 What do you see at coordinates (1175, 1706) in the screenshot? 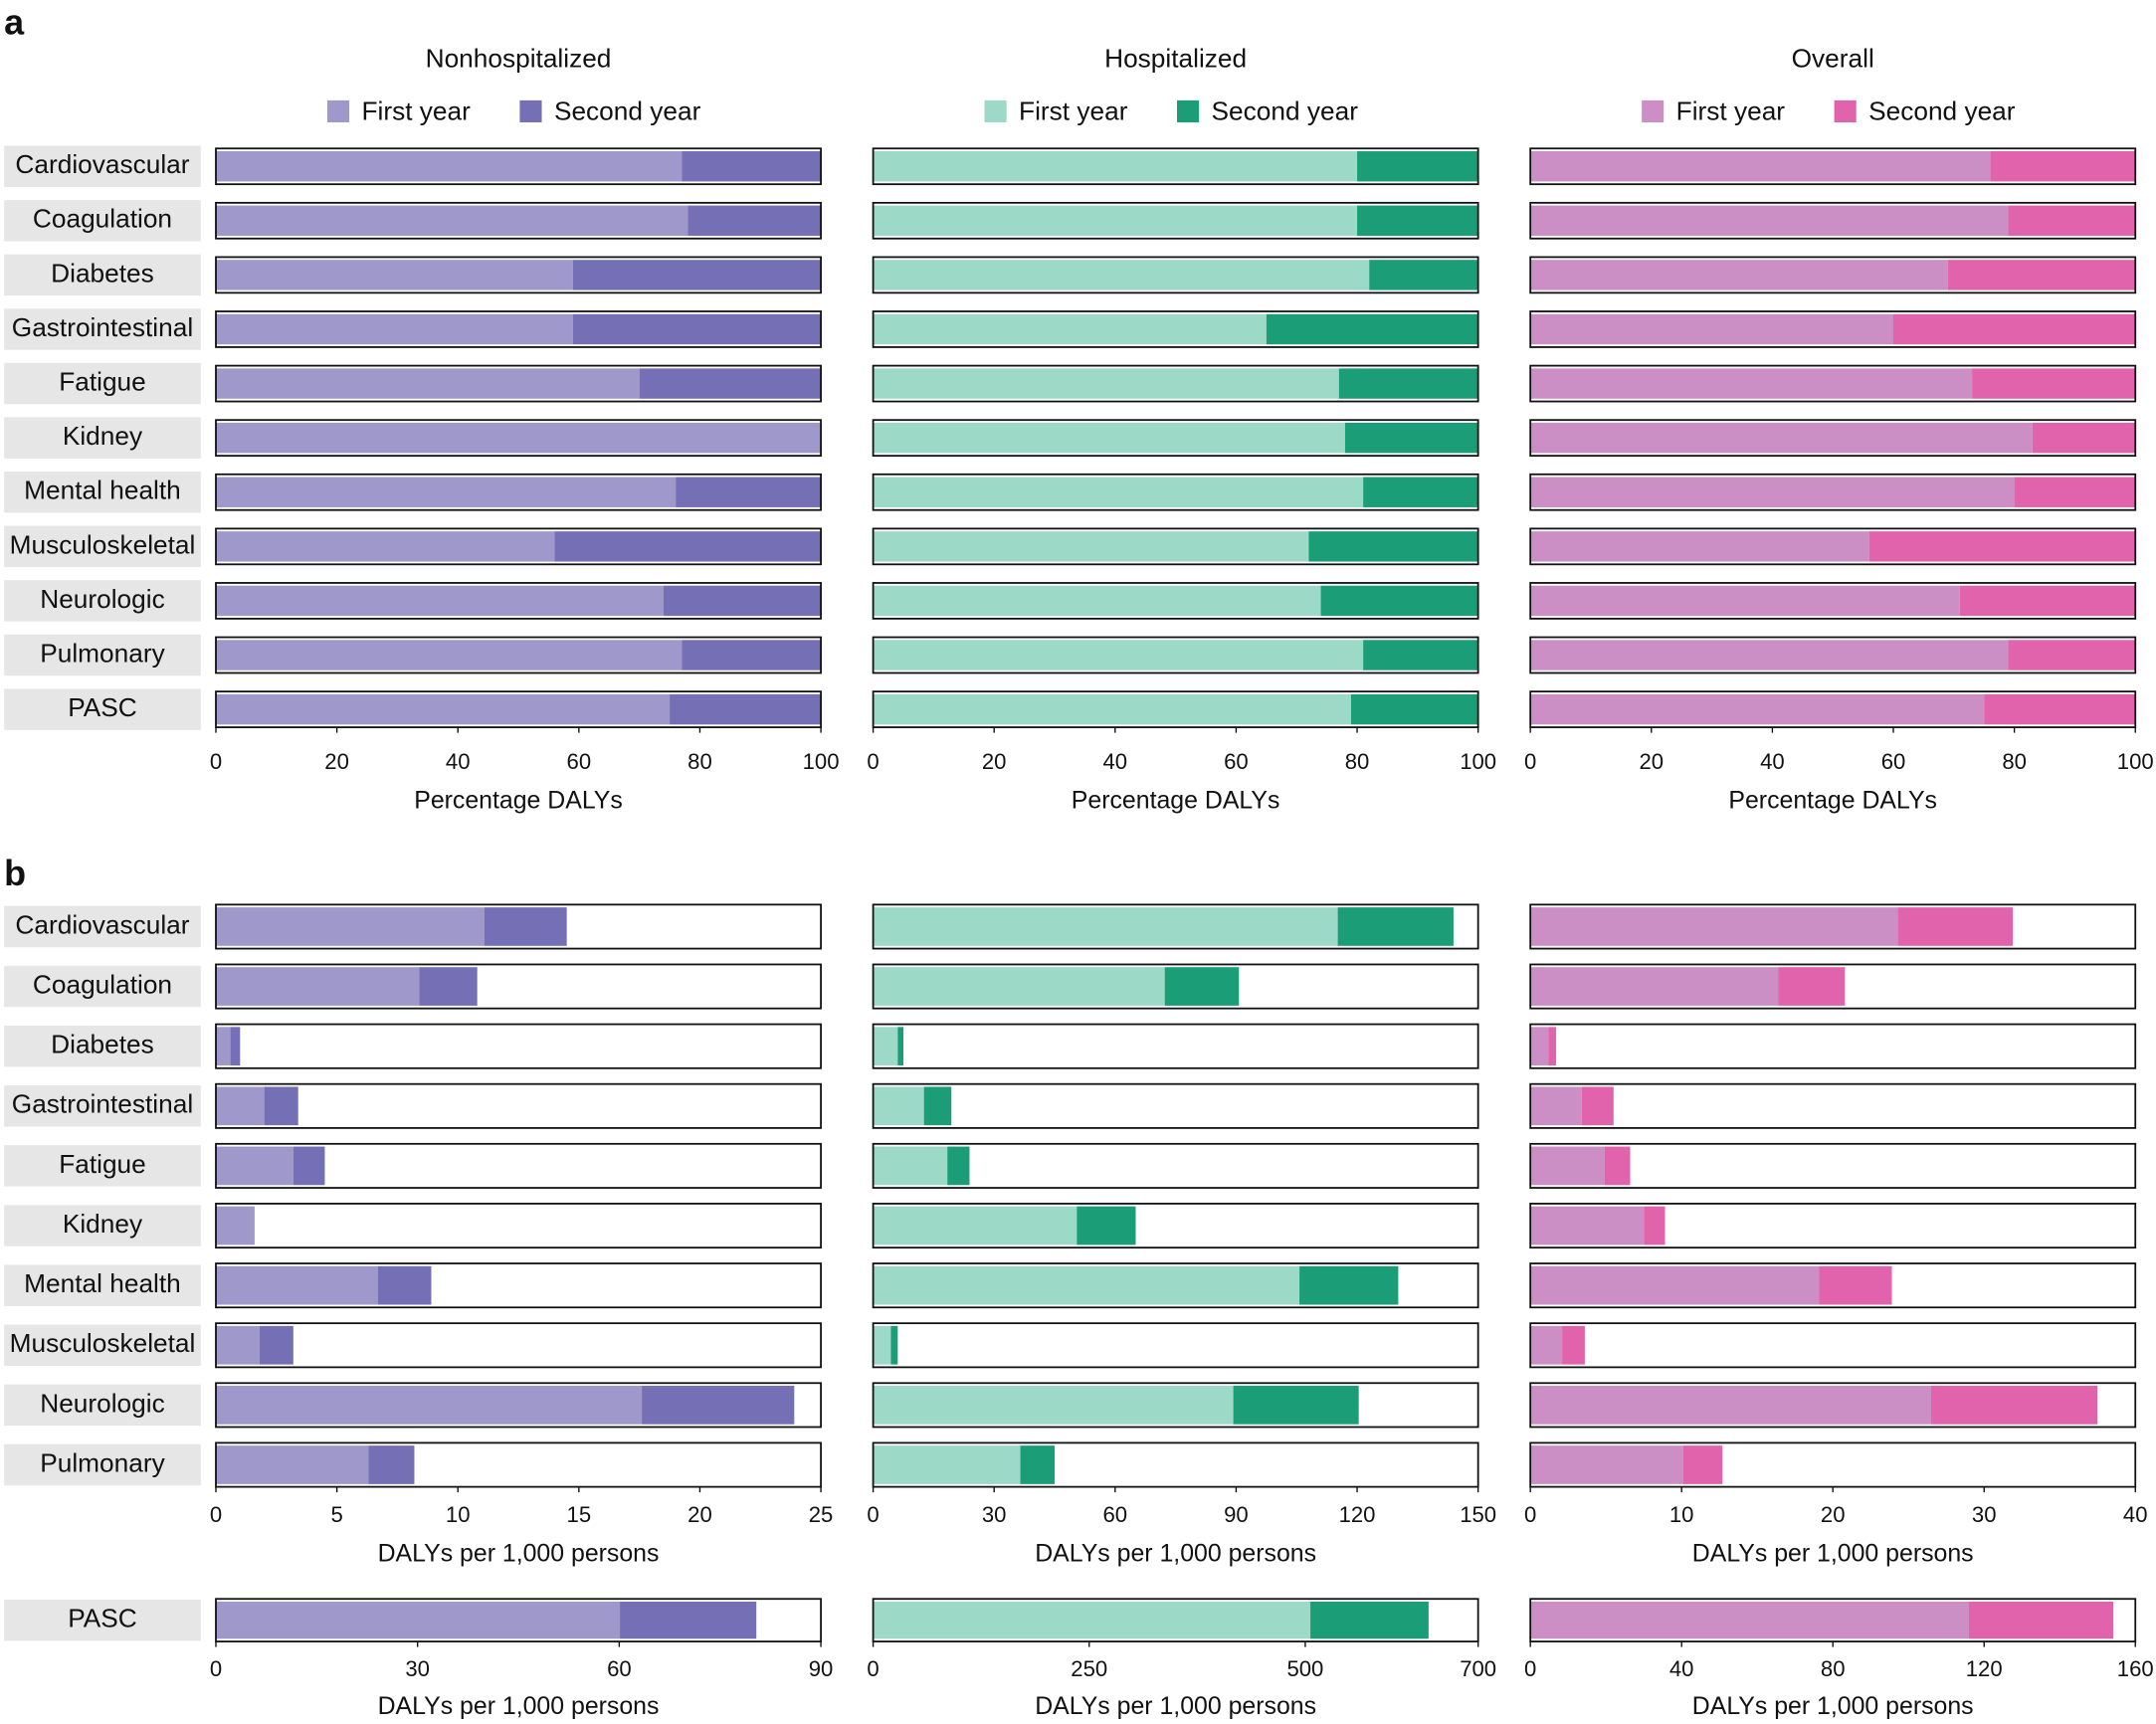
I see `x-axis-title: DALYs per 1,000 persons` at bounding box center [1175, 1706].